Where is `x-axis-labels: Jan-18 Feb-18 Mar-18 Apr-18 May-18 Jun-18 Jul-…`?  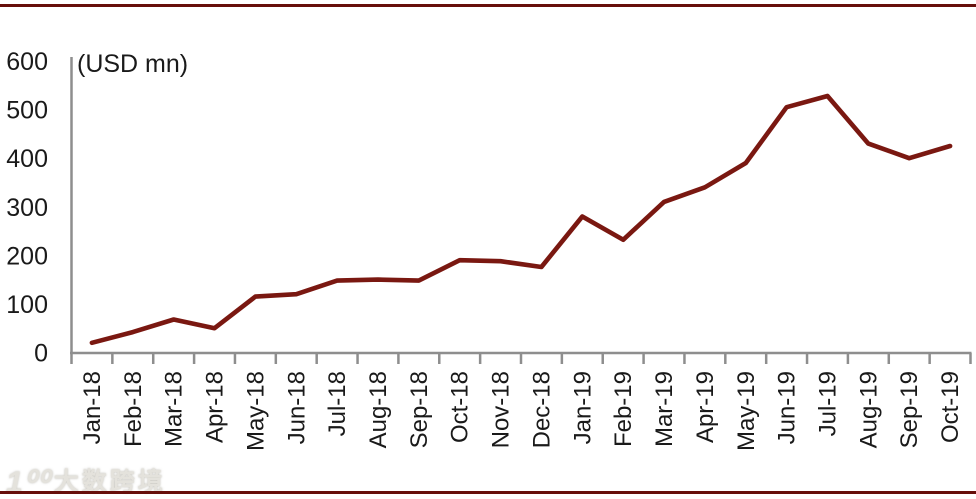
x-axis-labels: Jan-18 Feb-18 Mar-18 Apr-18 May-18 Jun-18 Jul-… is located at coordinates (521, 411).